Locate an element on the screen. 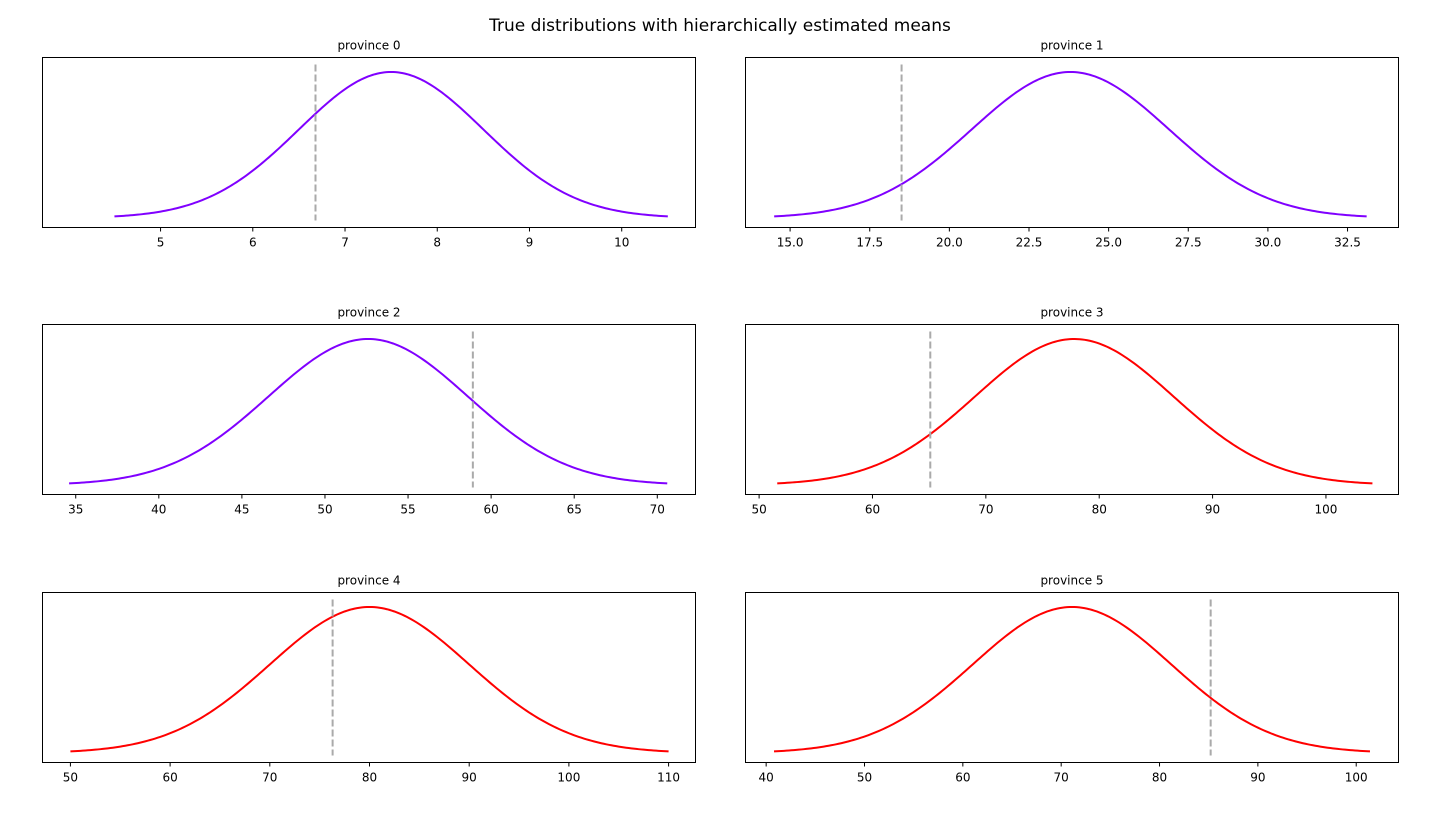 The height and width of the screenshot is (828, 1440). x-tick-label: 6 is located at coordinates (253, 243).